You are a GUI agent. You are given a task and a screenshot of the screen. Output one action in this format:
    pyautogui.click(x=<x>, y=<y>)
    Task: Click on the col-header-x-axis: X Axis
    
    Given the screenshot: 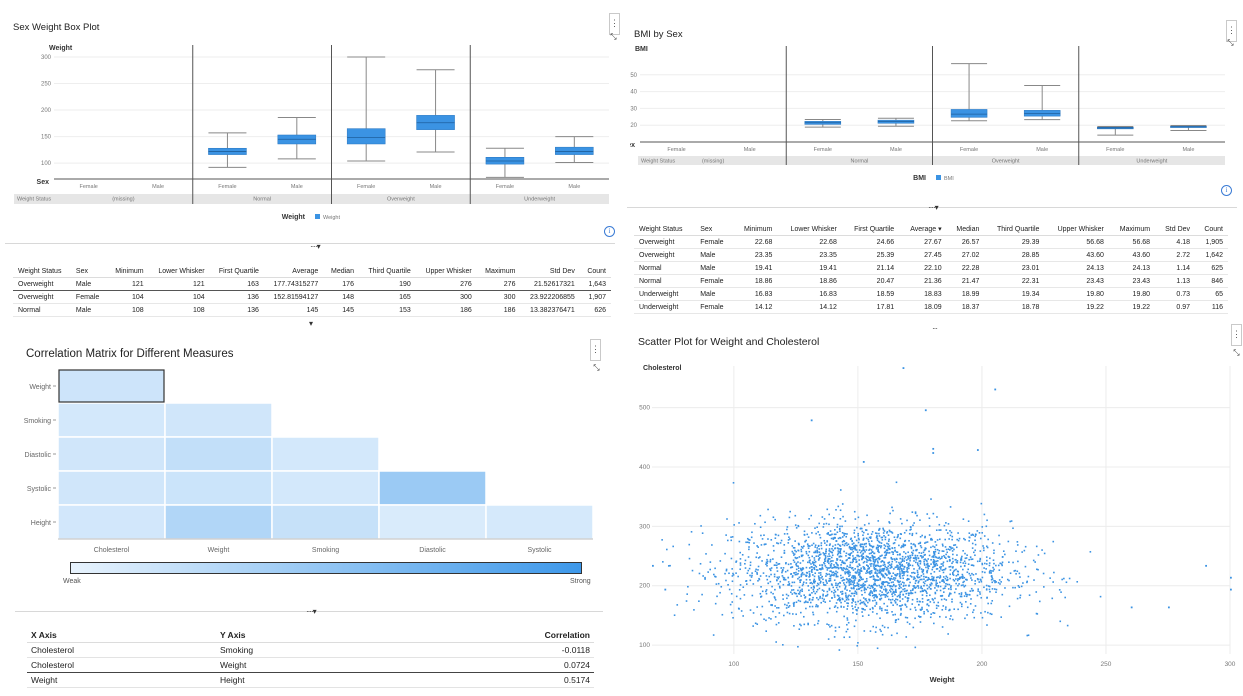 What is the action you would take?
    pyautogui.click(x=121, y=635)
    